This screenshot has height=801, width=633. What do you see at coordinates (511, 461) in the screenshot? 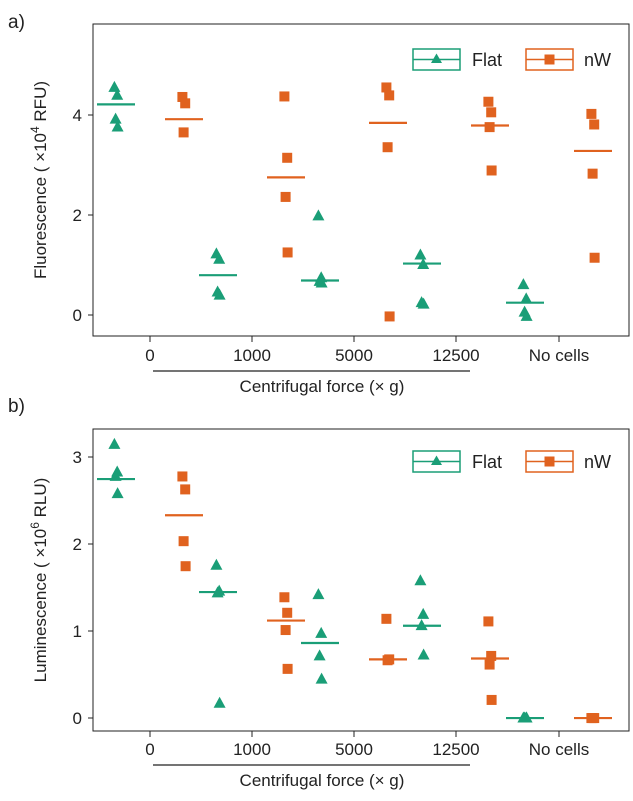
I see `panel-b-legend: Flat nW` at bounding box center [511, 461].